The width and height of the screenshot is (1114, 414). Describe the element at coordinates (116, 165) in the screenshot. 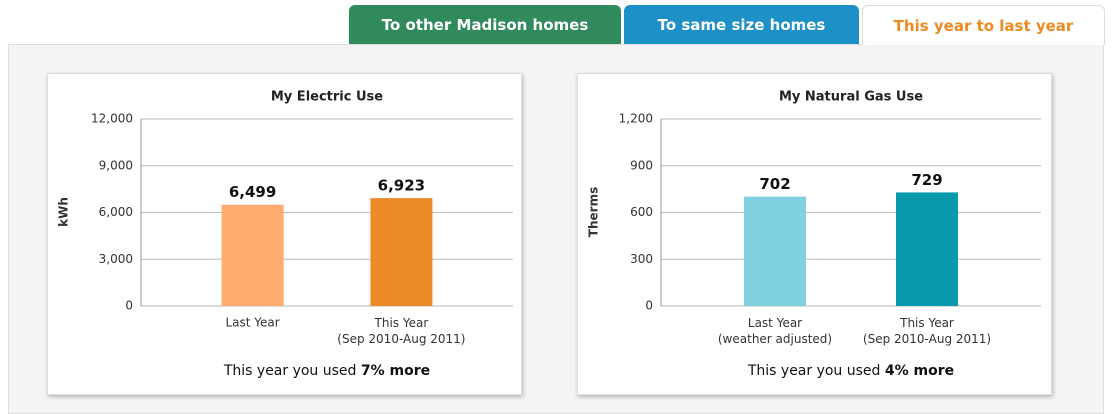

I see `y-tick-label: 9,000` at that location.